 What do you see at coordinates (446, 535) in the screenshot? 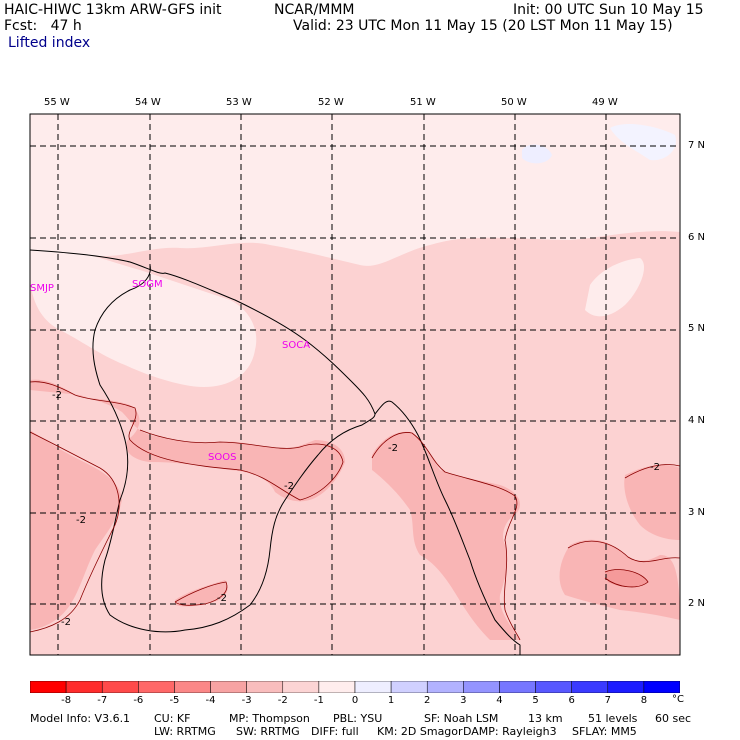
I see `field-darker-east` at bounding box center [446, 535].